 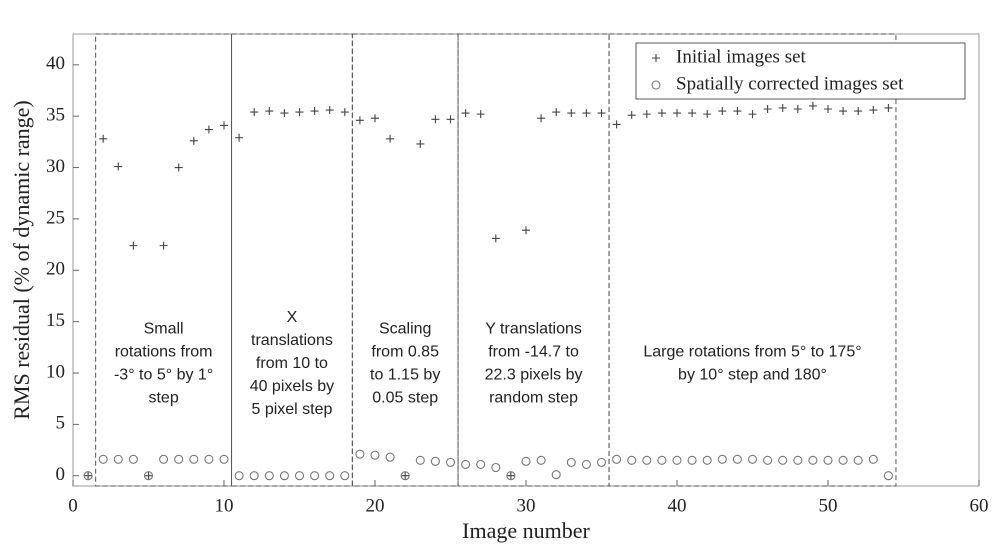 I want to click on x-tick-label: 60, so click(x=979, y=505).